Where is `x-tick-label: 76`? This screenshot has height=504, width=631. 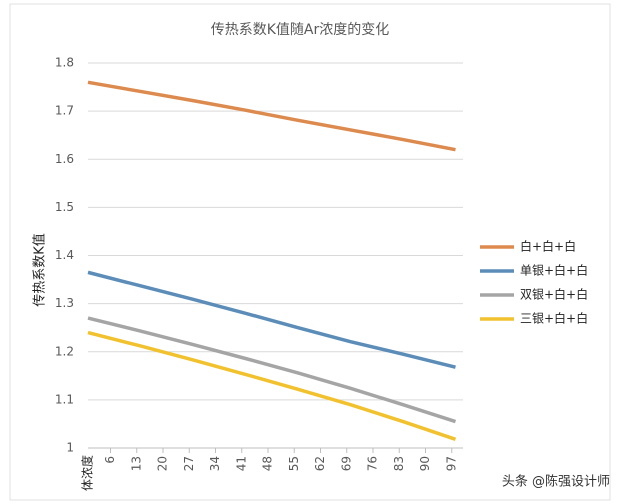 x-tick-label: 76 is located at coordinates (373, 463).